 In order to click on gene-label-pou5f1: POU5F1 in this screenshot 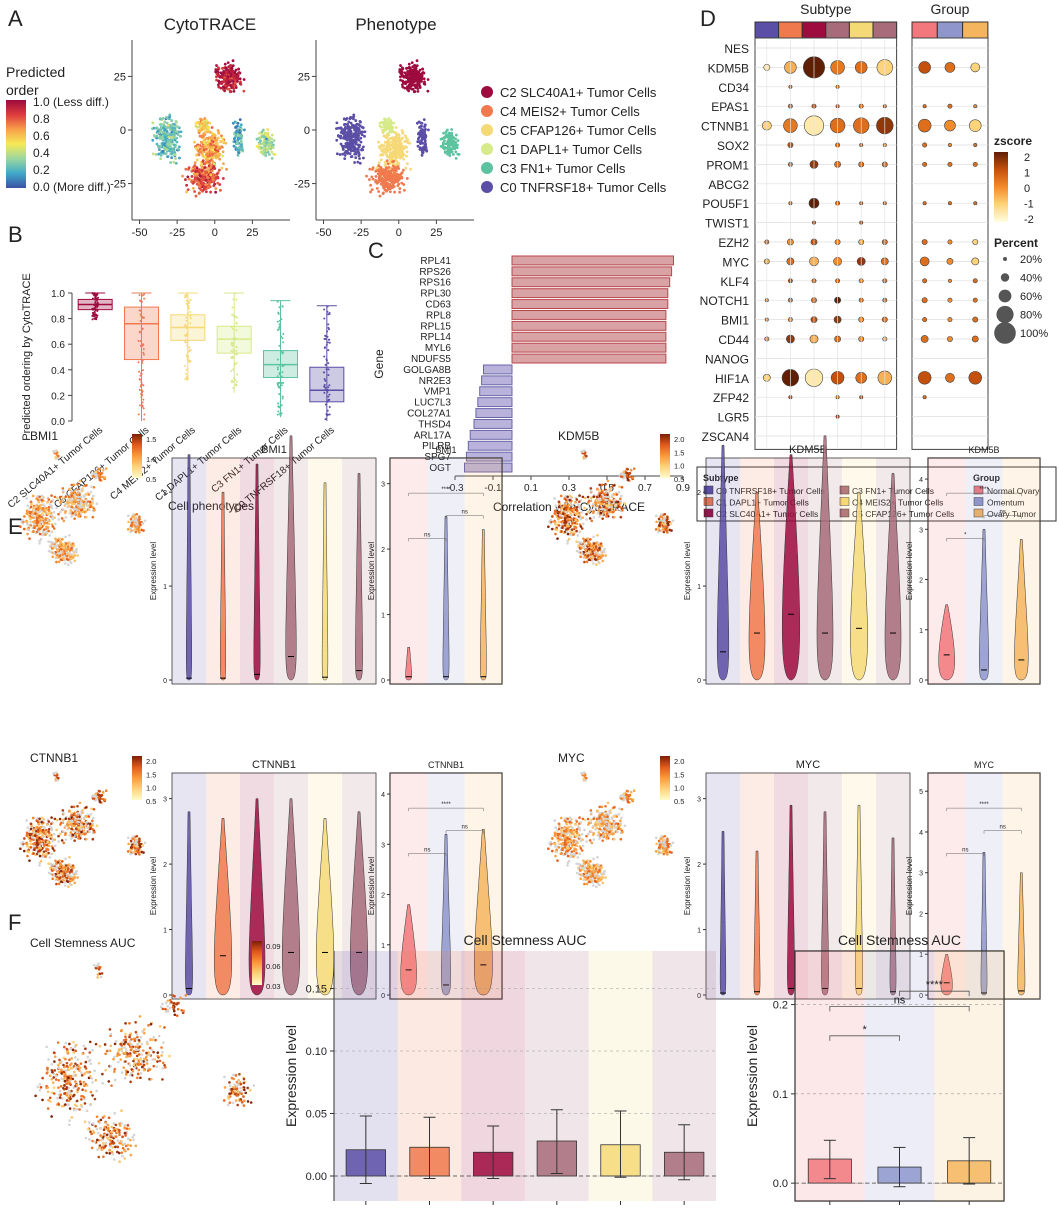, I will do `click(725, 204)`.